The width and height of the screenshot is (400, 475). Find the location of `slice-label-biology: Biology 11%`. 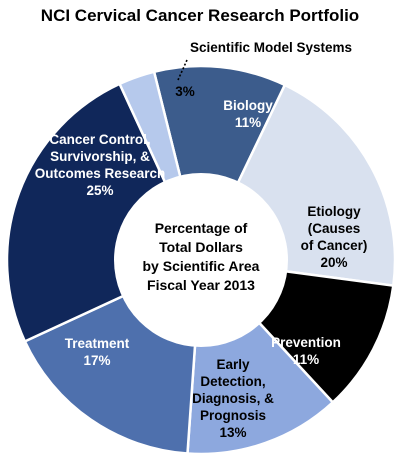

slice-label-biology: Biology 11% is located at coordinates (248, 114).